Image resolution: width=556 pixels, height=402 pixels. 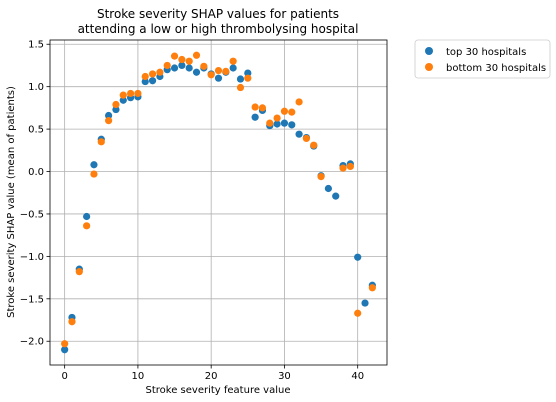 I want to click on x-axis-label: Stroke severity feature value, so click(x=218, y=390).